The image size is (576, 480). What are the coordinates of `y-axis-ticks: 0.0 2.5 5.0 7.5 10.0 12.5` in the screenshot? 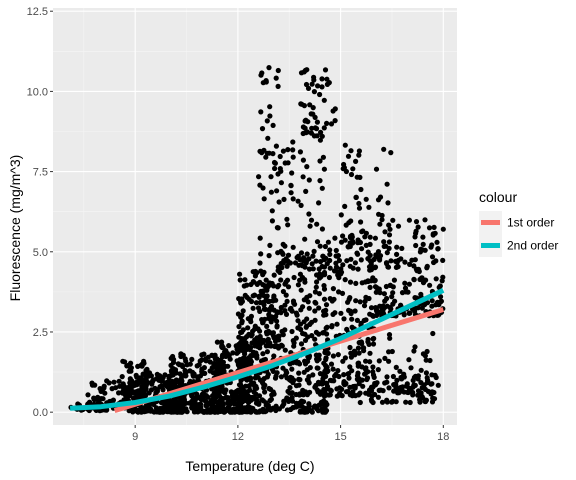 It's located at (40, 212).